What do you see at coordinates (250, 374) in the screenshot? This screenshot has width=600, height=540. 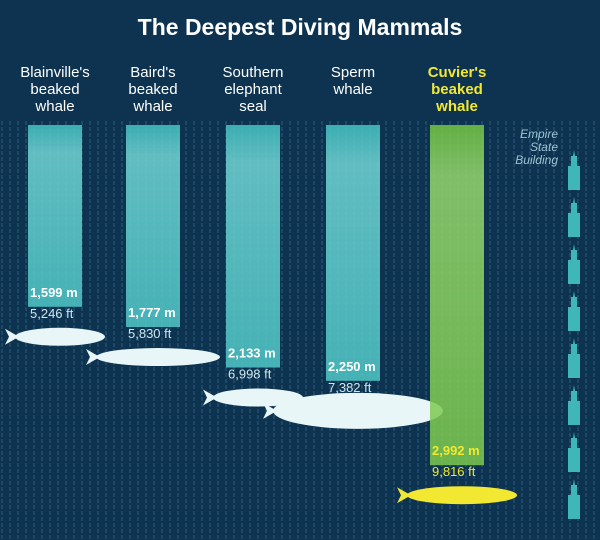 I see `feet-label: 6,998 ft` at bounding box center [250, 374].